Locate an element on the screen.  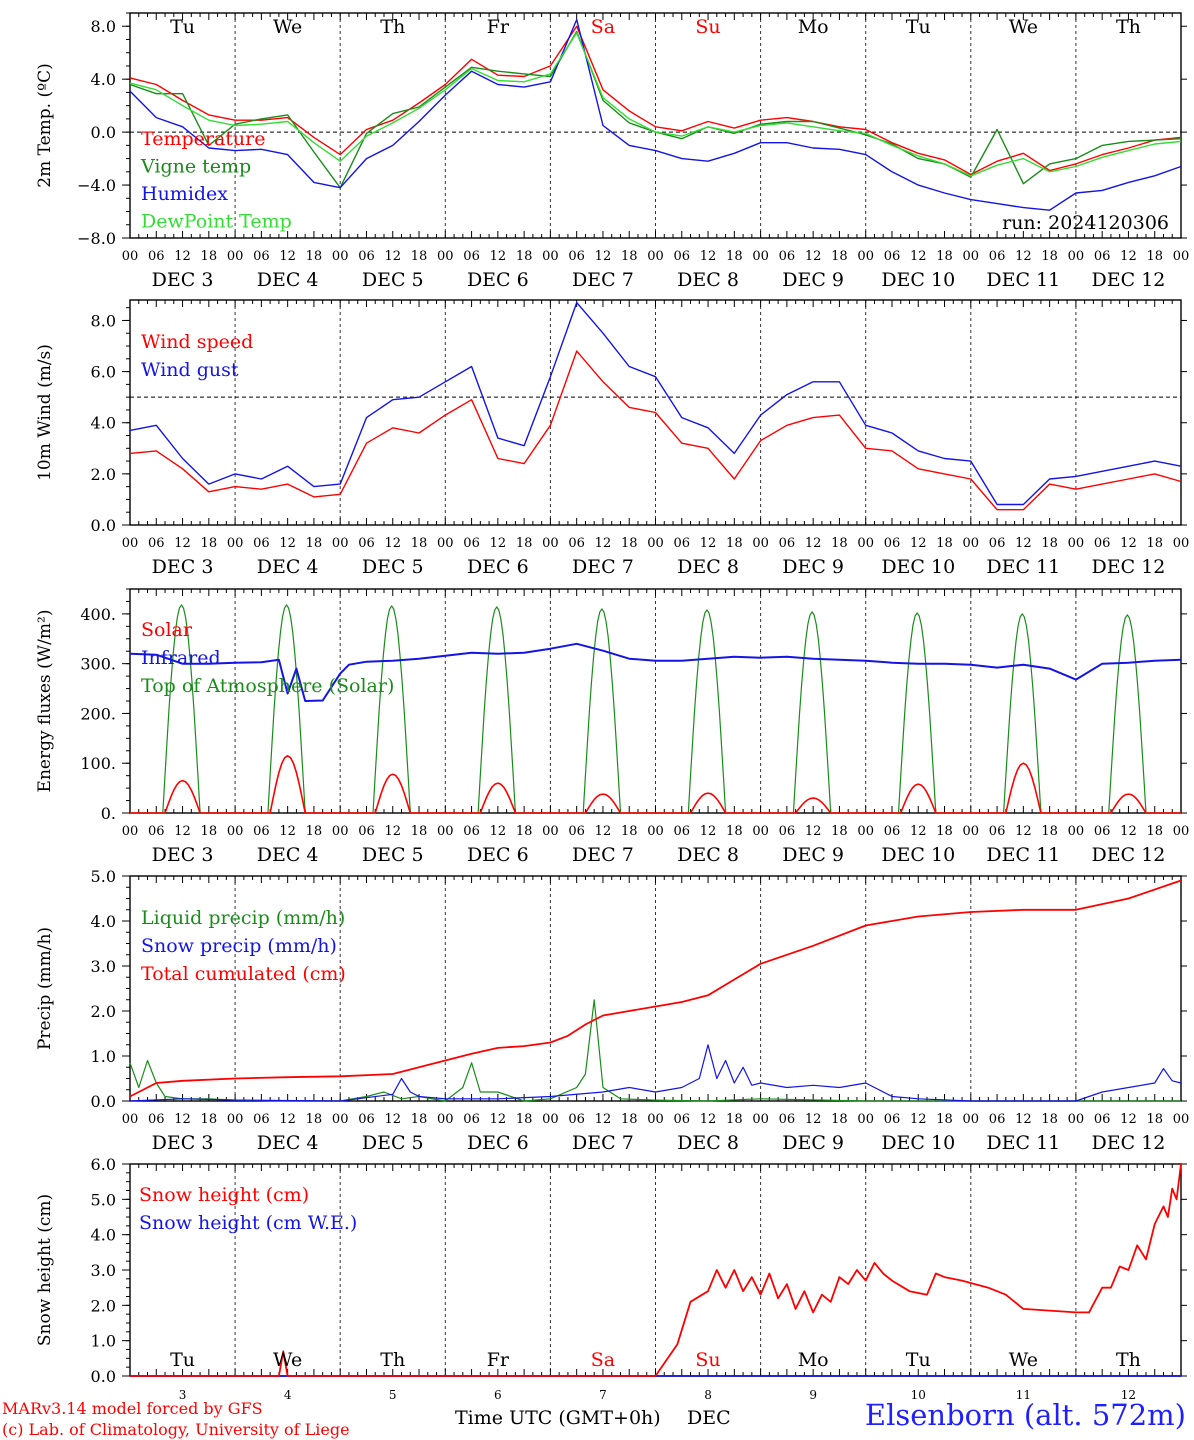
y-tick-label: −8.0 is located at coordinates (96, 238).